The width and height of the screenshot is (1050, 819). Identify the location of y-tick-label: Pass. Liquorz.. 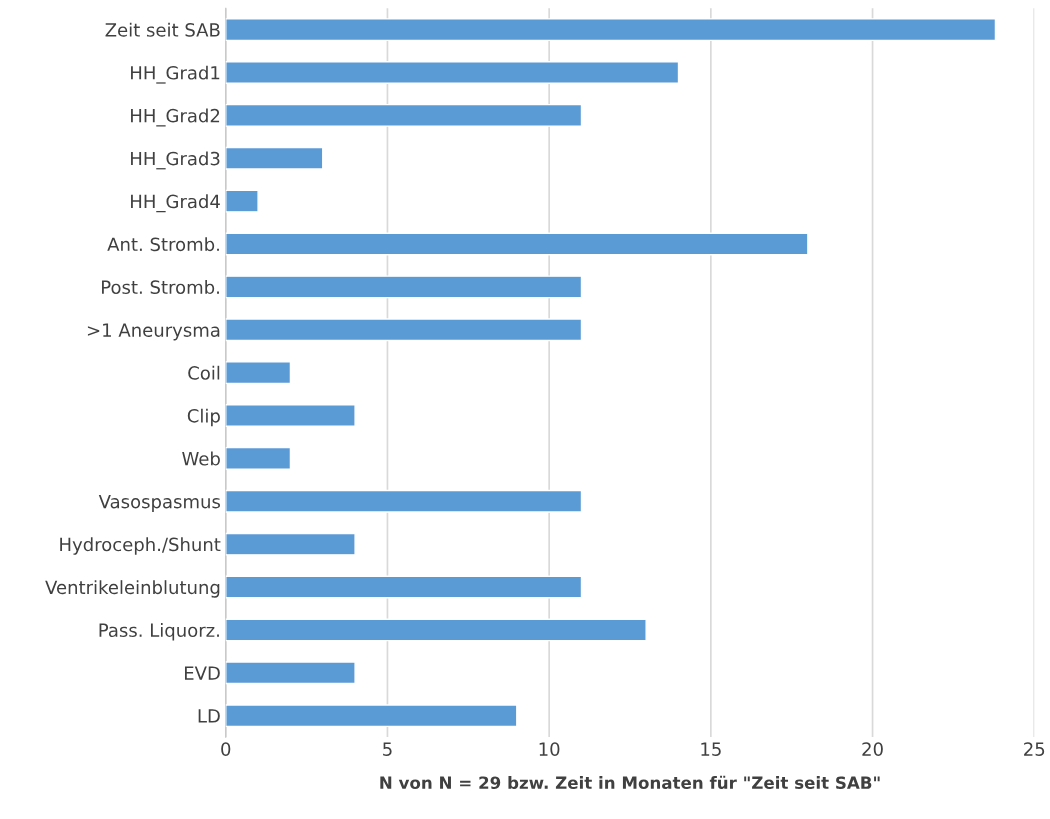
(159, 632).